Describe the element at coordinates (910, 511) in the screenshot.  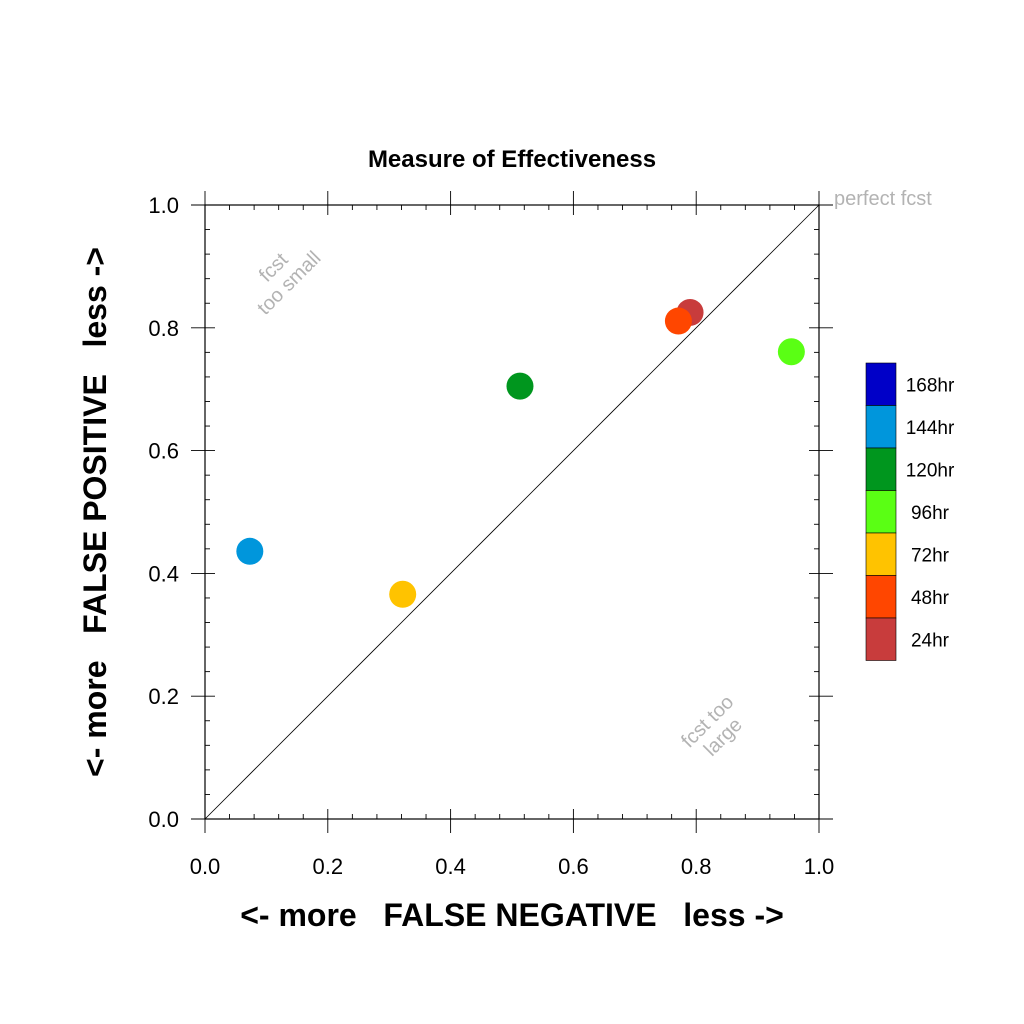
I see `legend: 168hr 144hr 120hr 96hr 72hr 48hr 24hr` at that location.